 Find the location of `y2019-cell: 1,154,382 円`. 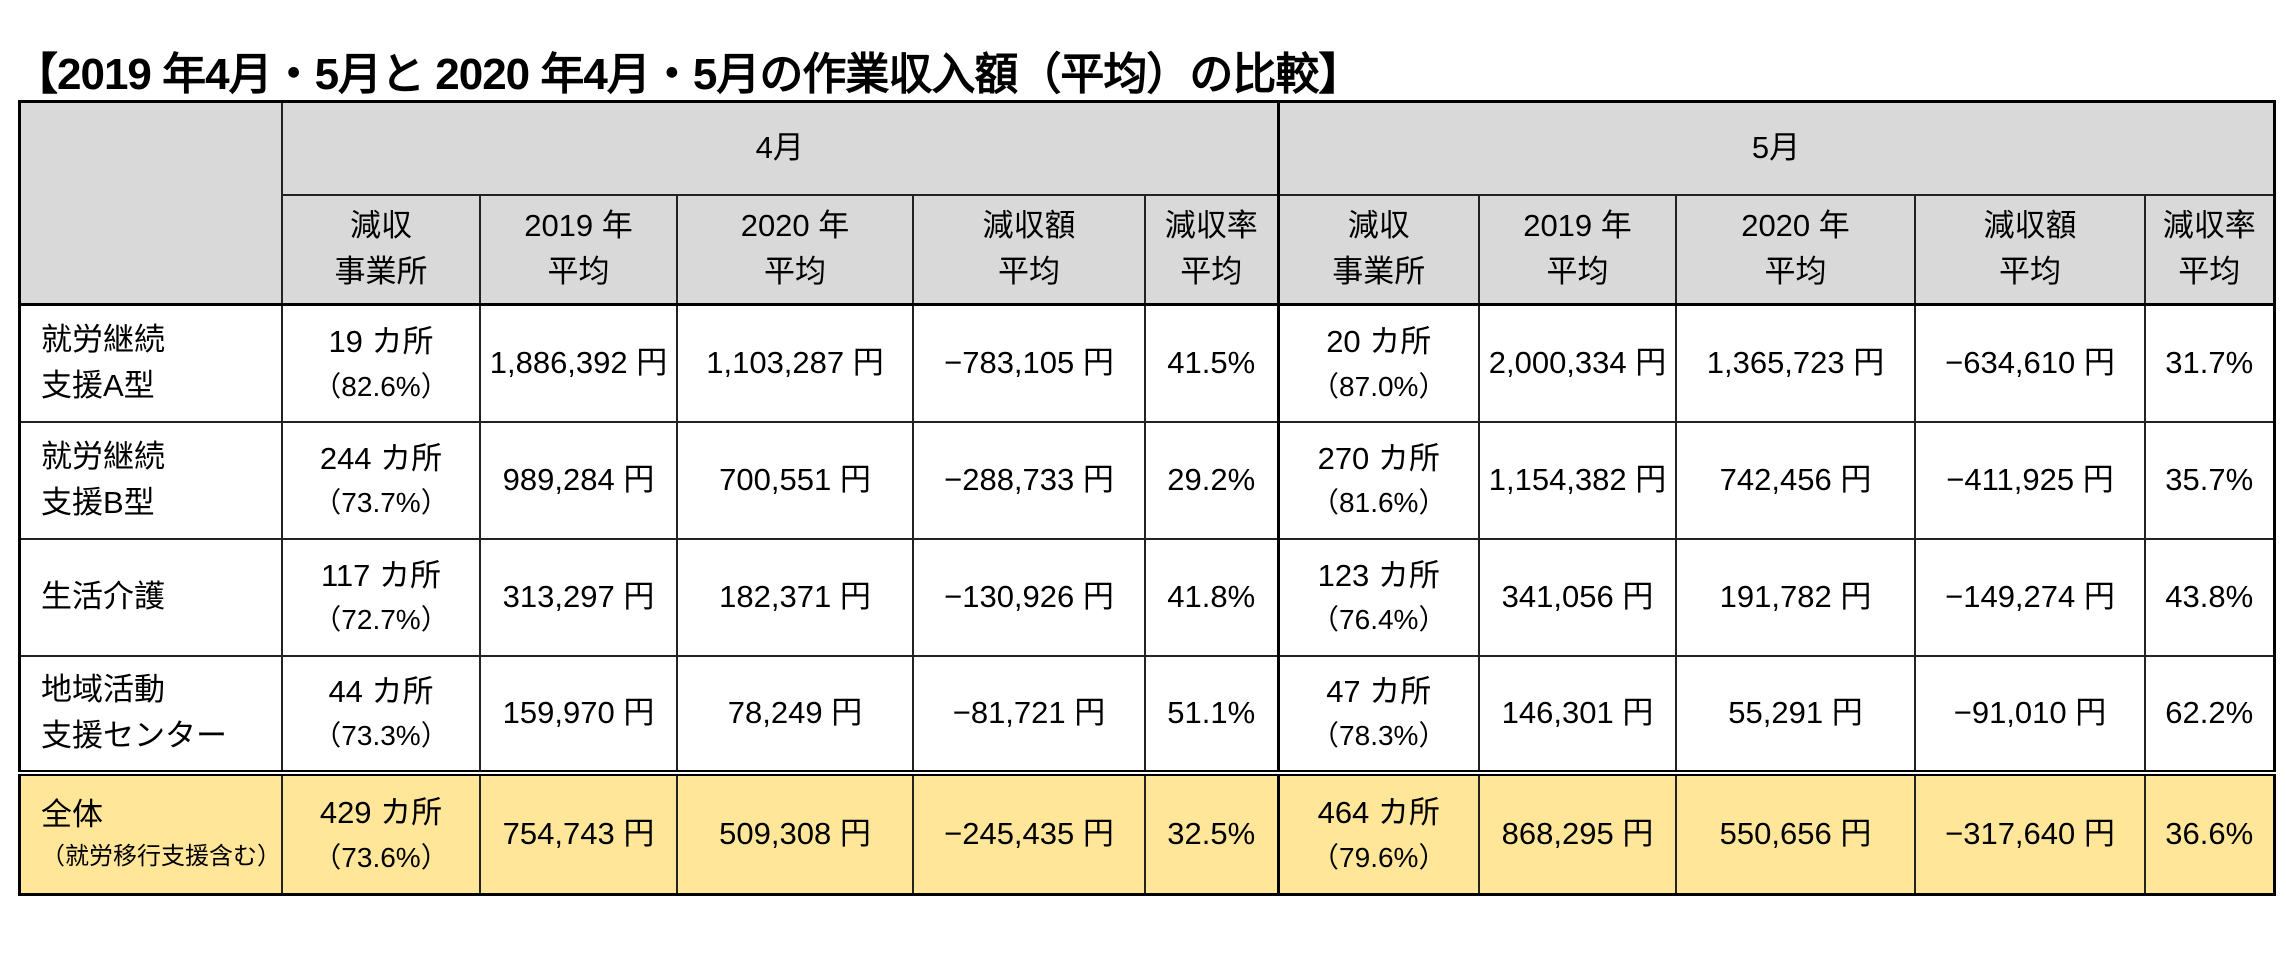

y2019-cell: 1,154,382 円 is located at coordinates (1577, 480).